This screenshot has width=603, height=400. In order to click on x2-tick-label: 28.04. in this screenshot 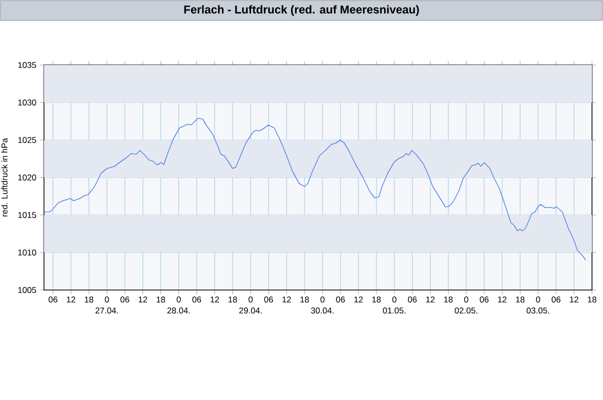, I will do `click(178, 311)`.